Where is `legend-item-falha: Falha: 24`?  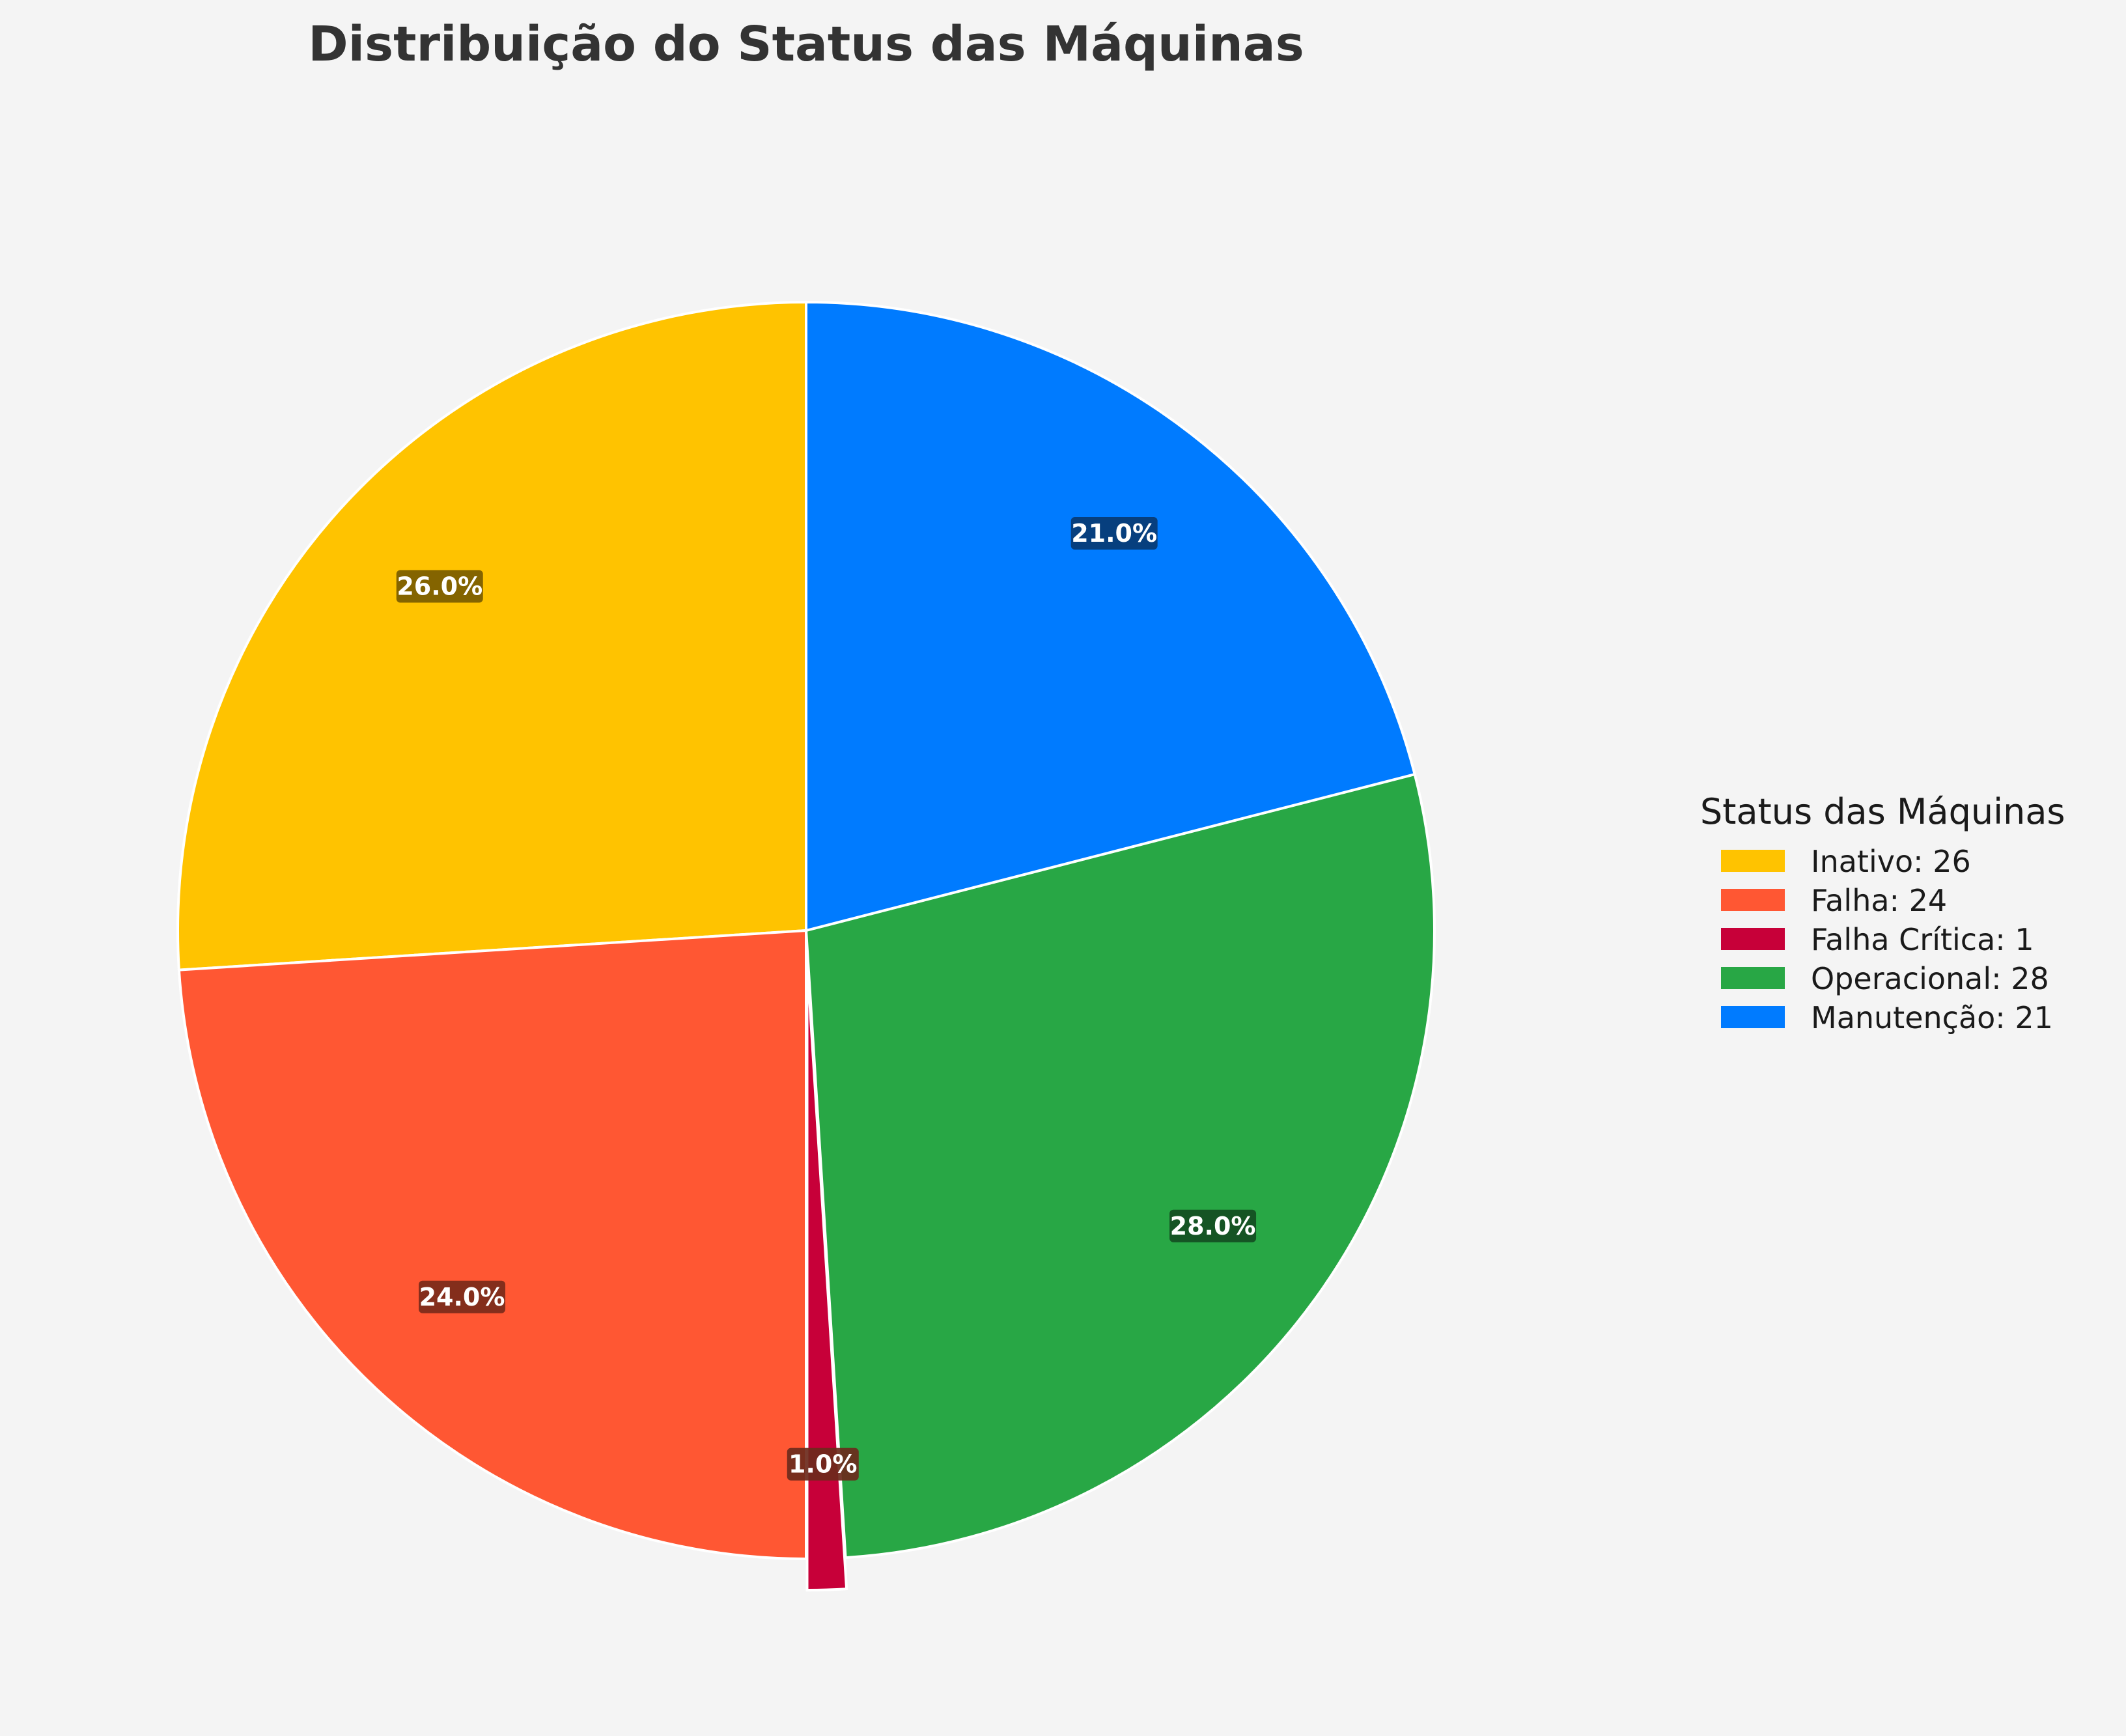 legend-item-falha: Falha: 24 is located at coordinates (1834, 901).